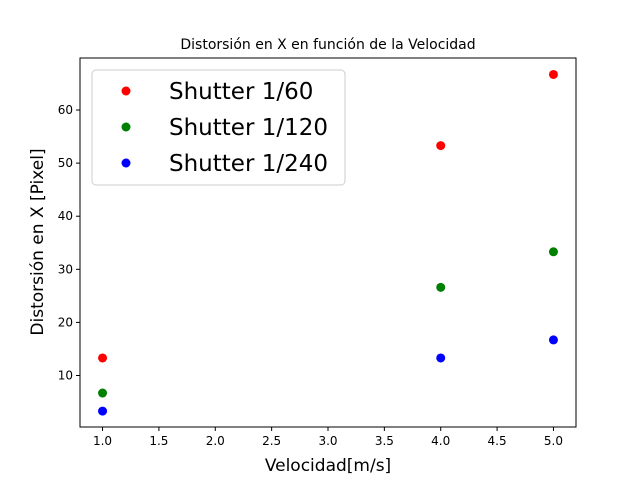 Image resolution: width=640 pixels, height=480 pixels. I want to click on legend-label: Shutter 1/240, so click(248, 164).